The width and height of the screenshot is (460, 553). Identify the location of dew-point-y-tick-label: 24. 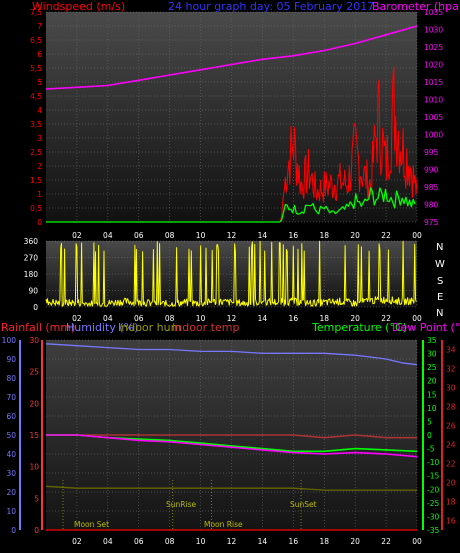
(451, 445).